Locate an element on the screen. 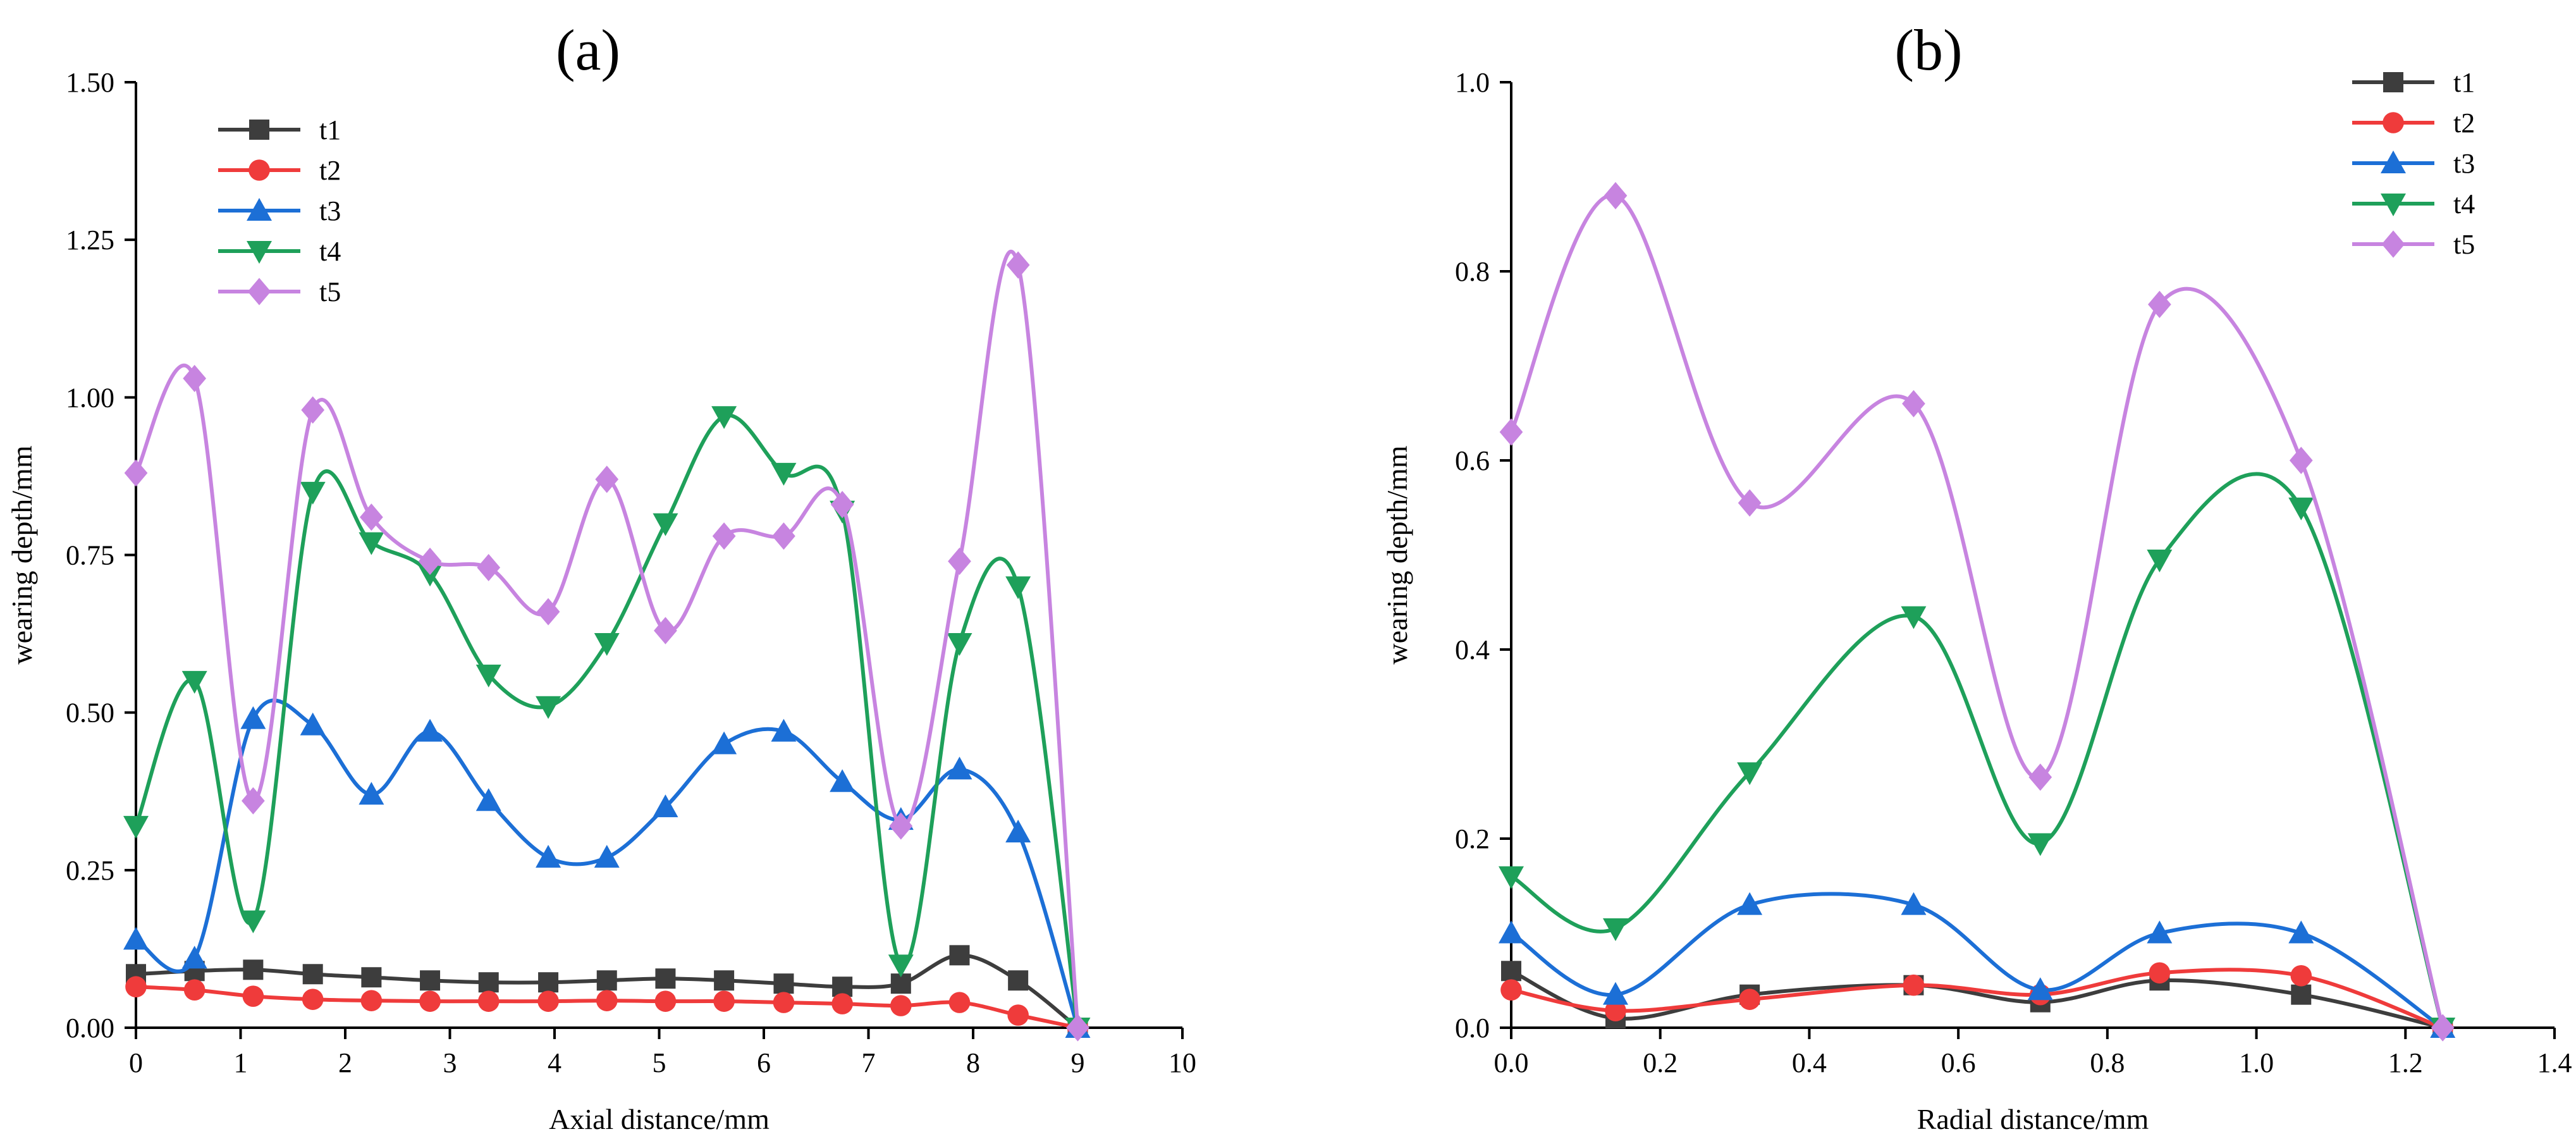  x-tick-label: 6 is located at coordinates (764, 1062).